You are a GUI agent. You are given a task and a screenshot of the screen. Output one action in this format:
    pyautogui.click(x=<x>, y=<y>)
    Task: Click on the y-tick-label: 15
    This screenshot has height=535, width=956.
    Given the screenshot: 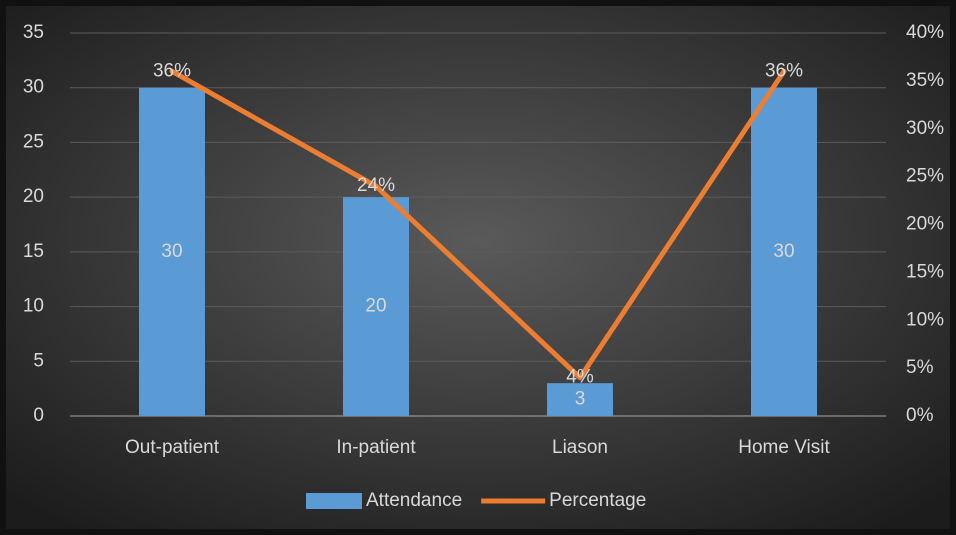 What is the action you would take?
    pyautogui.click(x=33, y=251)
    